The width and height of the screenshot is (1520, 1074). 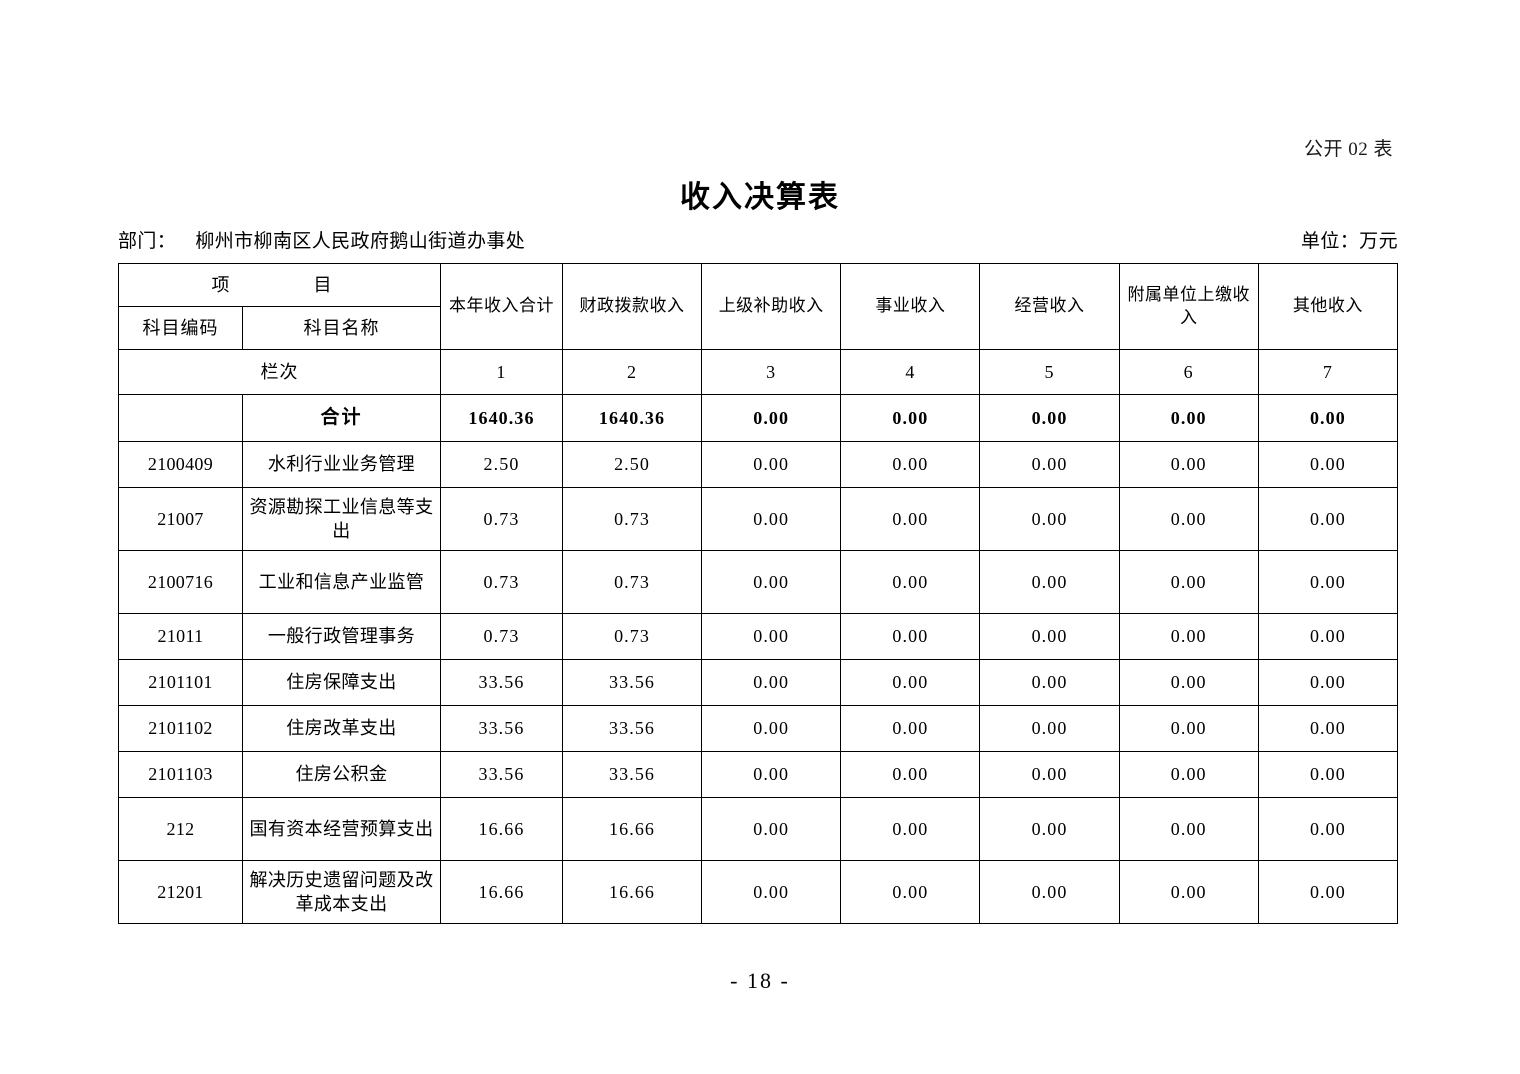 I want to click on rank-number-5: 5, so click(x=1049, y=372).